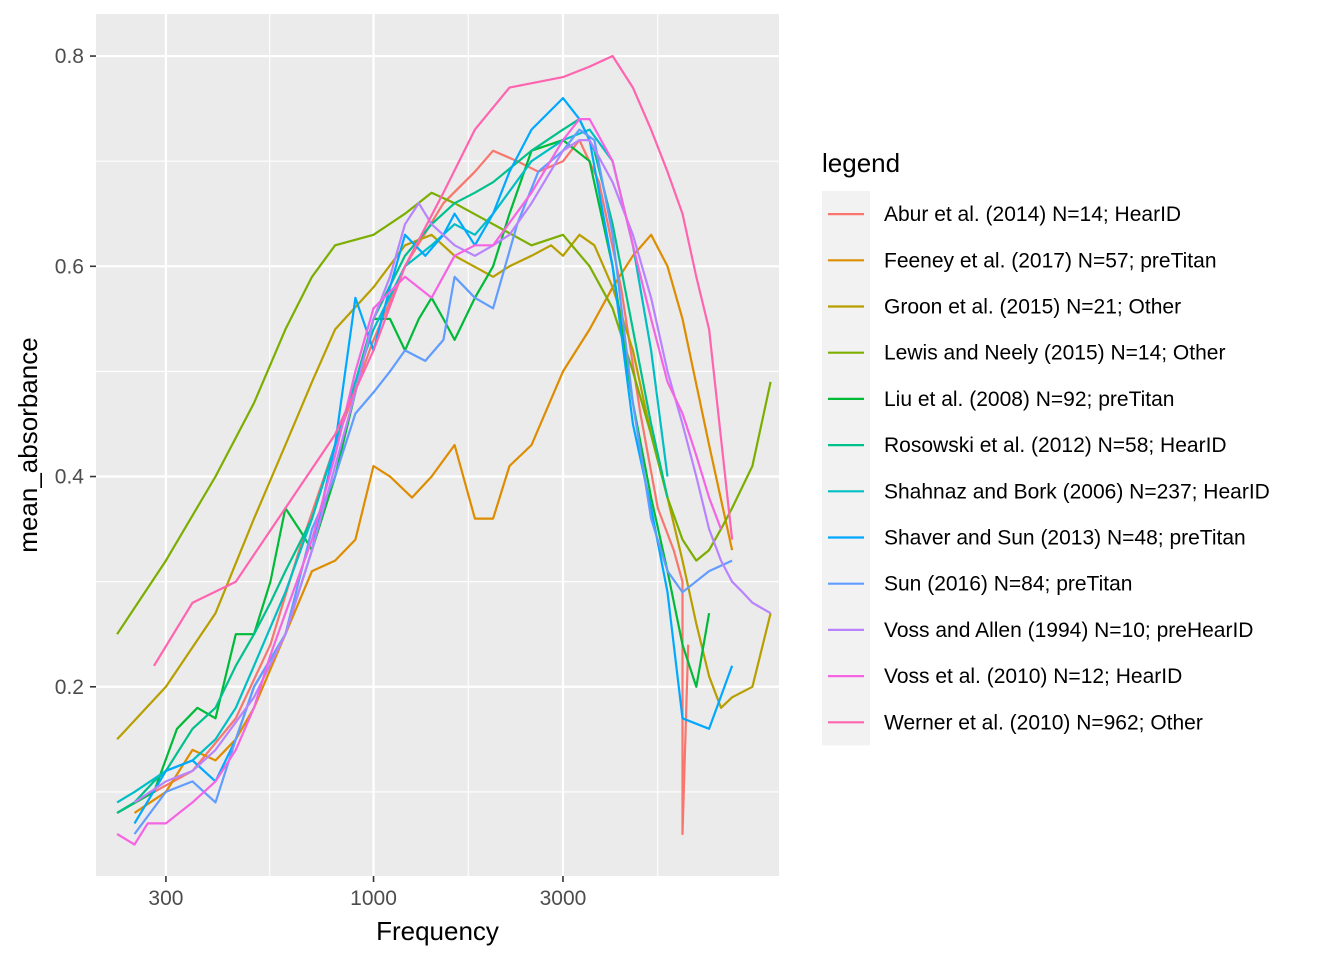  What do you see at coordinates (373, 898) in the screenshot?
I see `x-tick-label: 1000` at bounding box center [373, 898].